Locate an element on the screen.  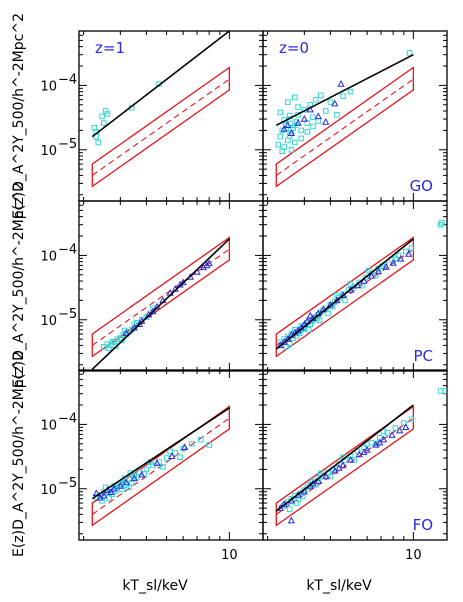
y-axis-label-top: E(z)D_A^2Y_500/h^-2Mpc^2 is located at coordinates (19, 116).